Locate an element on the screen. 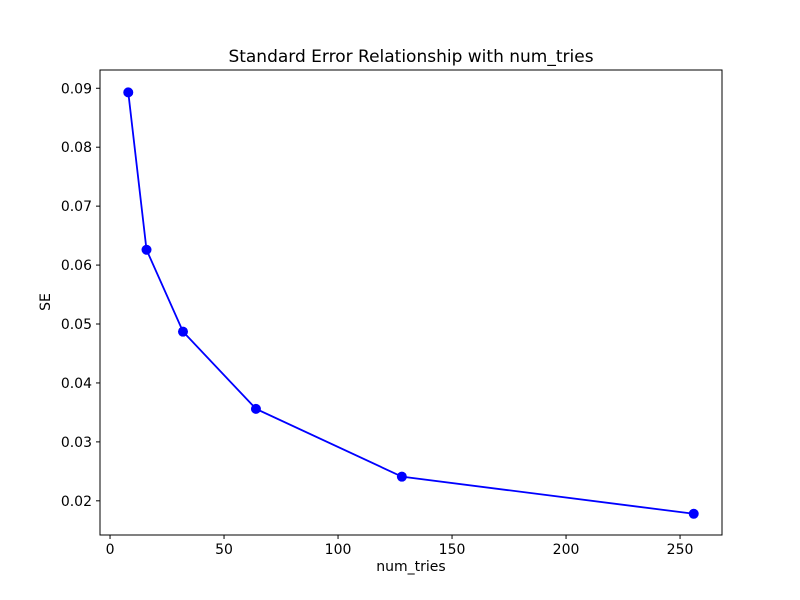 This screenshot has height=600, width=800. x-tick-label: 50 is located at coordinates (224, 550).